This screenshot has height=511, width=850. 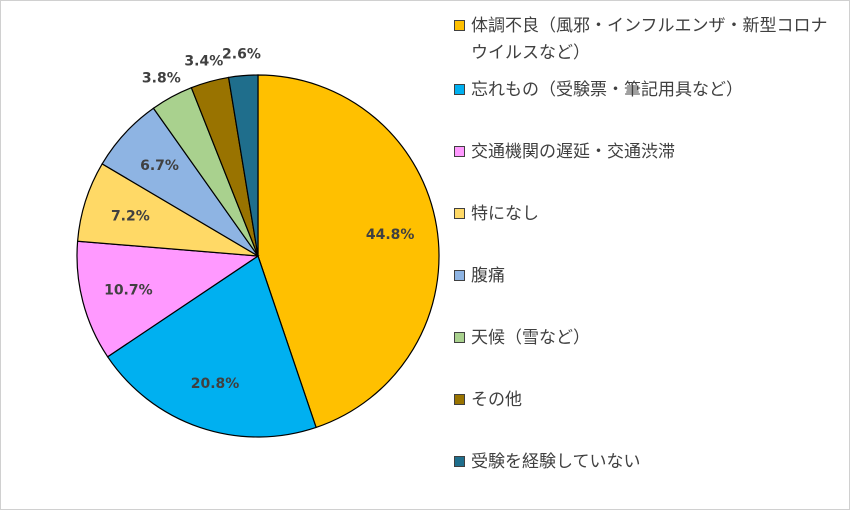 I want to click on legend-item-8: 受験を経験していない, so click(x=645, y=462).